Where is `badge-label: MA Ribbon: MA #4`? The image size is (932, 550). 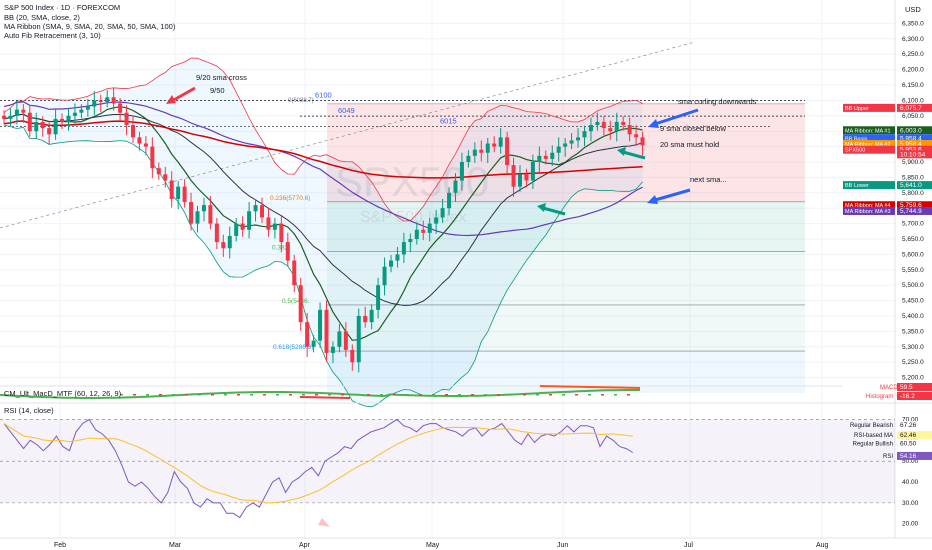
badge-label: MA Ribbon: MA #4 is located at coordinates (868, 206).